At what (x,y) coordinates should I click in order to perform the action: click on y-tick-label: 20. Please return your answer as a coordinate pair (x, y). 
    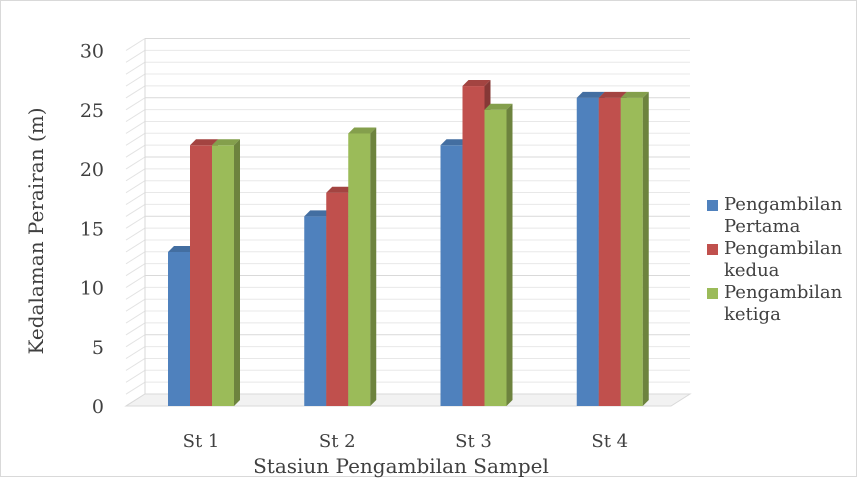
    Looking at the image, I should click on (92, 170).